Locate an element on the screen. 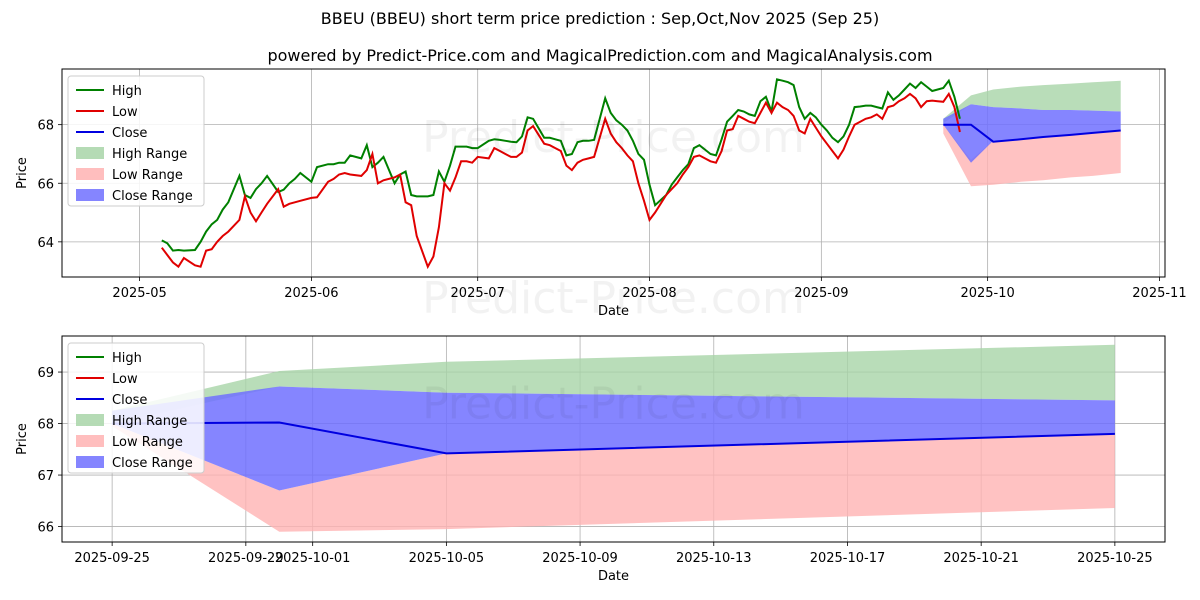 This screenshot has width=1200, height=600. x-tick-label: 2025-10 is located at coordinates (987, 293).